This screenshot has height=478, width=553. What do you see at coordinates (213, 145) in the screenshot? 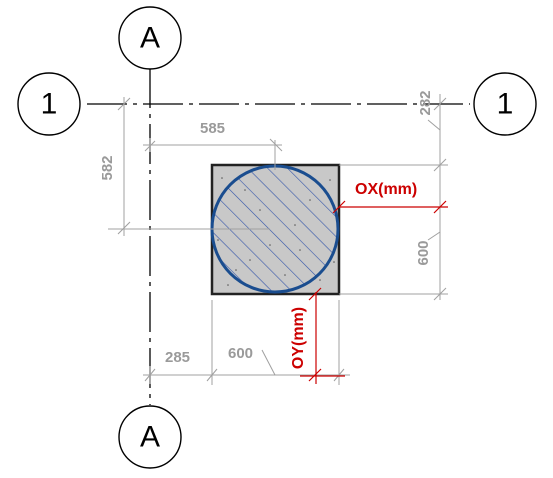
I see `dimension-585: 585` at bounding box center [213, 145].